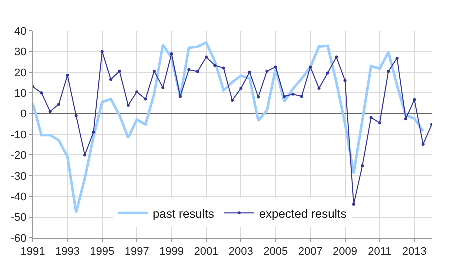 The image size is (450, 279). I want to click on legend-label: expected results, so click(303, 213).